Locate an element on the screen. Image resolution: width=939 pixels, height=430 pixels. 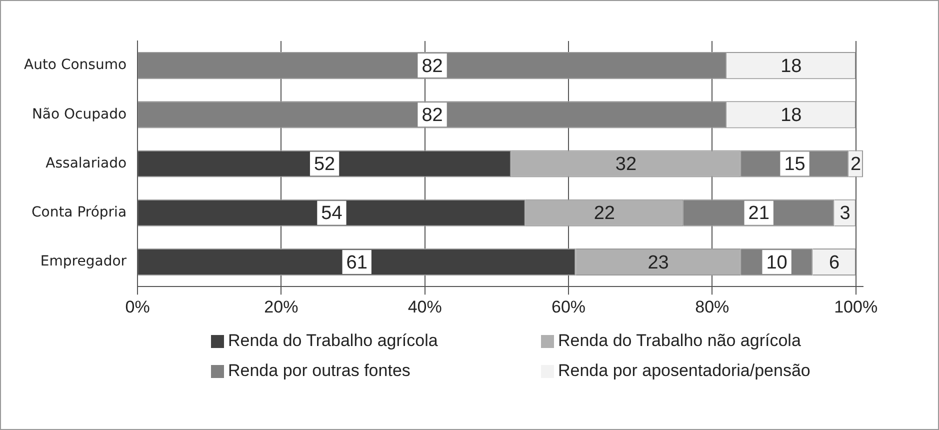
x-tick-label: 40% is located at coordinates (425, 306).